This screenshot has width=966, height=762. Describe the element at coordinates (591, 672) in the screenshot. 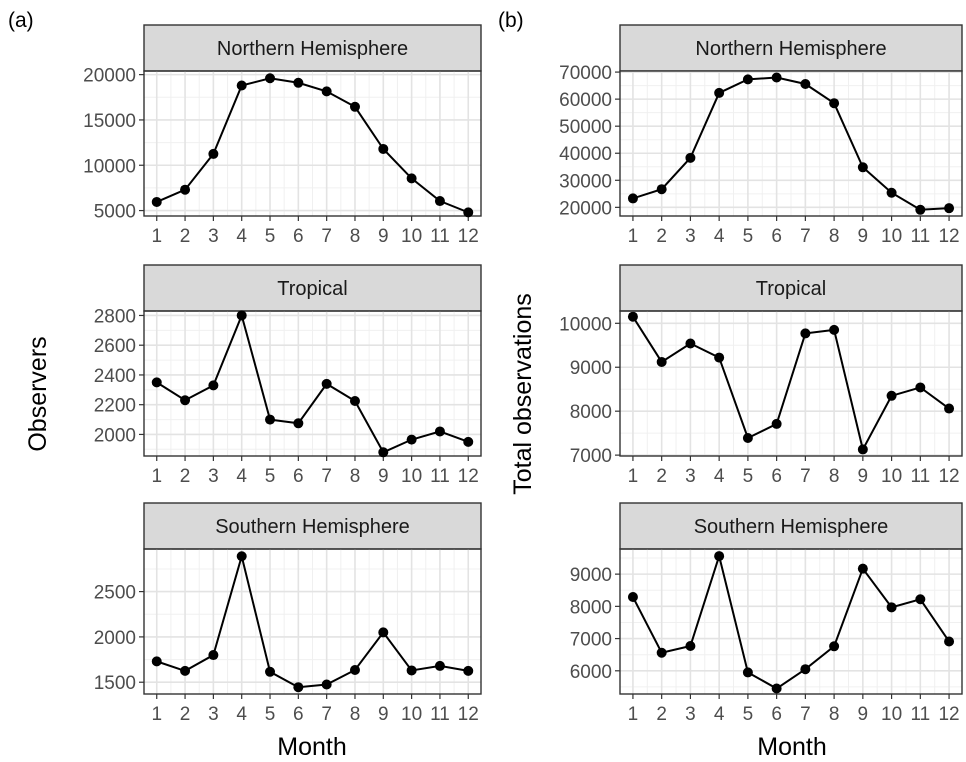

I see `y-tick-label: 6000` at that location.